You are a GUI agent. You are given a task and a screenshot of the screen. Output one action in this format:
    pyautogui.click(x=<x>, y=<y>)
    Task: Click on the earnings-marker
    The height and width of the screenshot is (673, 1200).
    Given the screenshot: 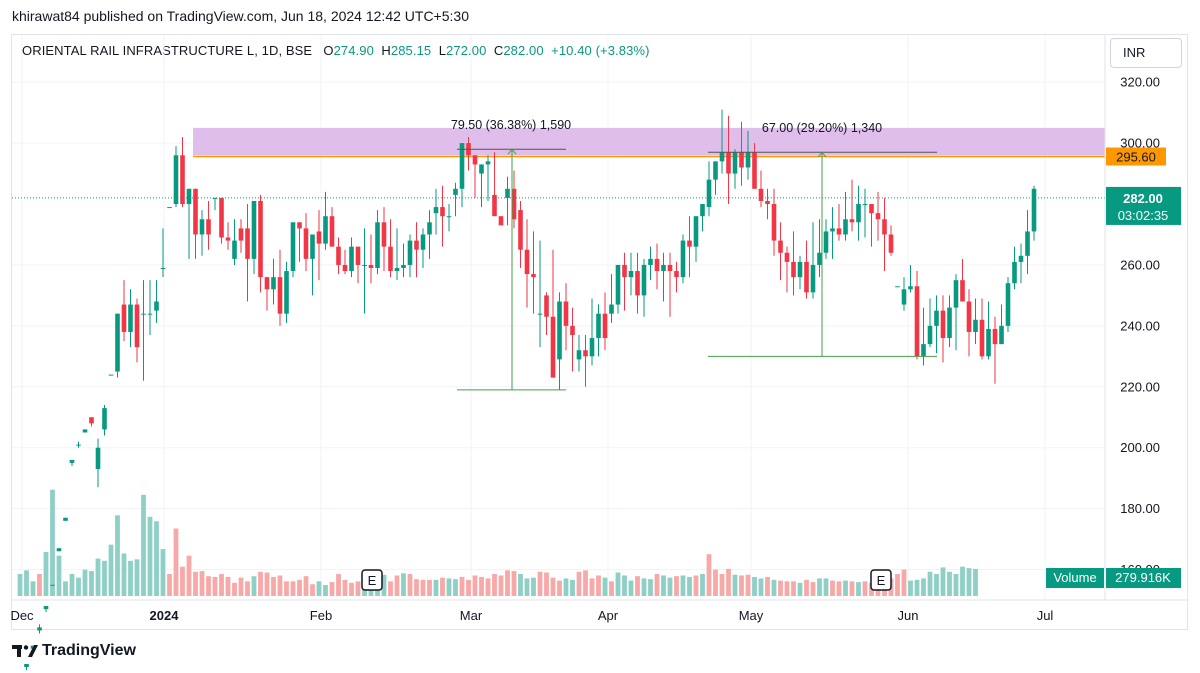 What is the action you would take?
    pyautogui.click(x=881, y=580)
    